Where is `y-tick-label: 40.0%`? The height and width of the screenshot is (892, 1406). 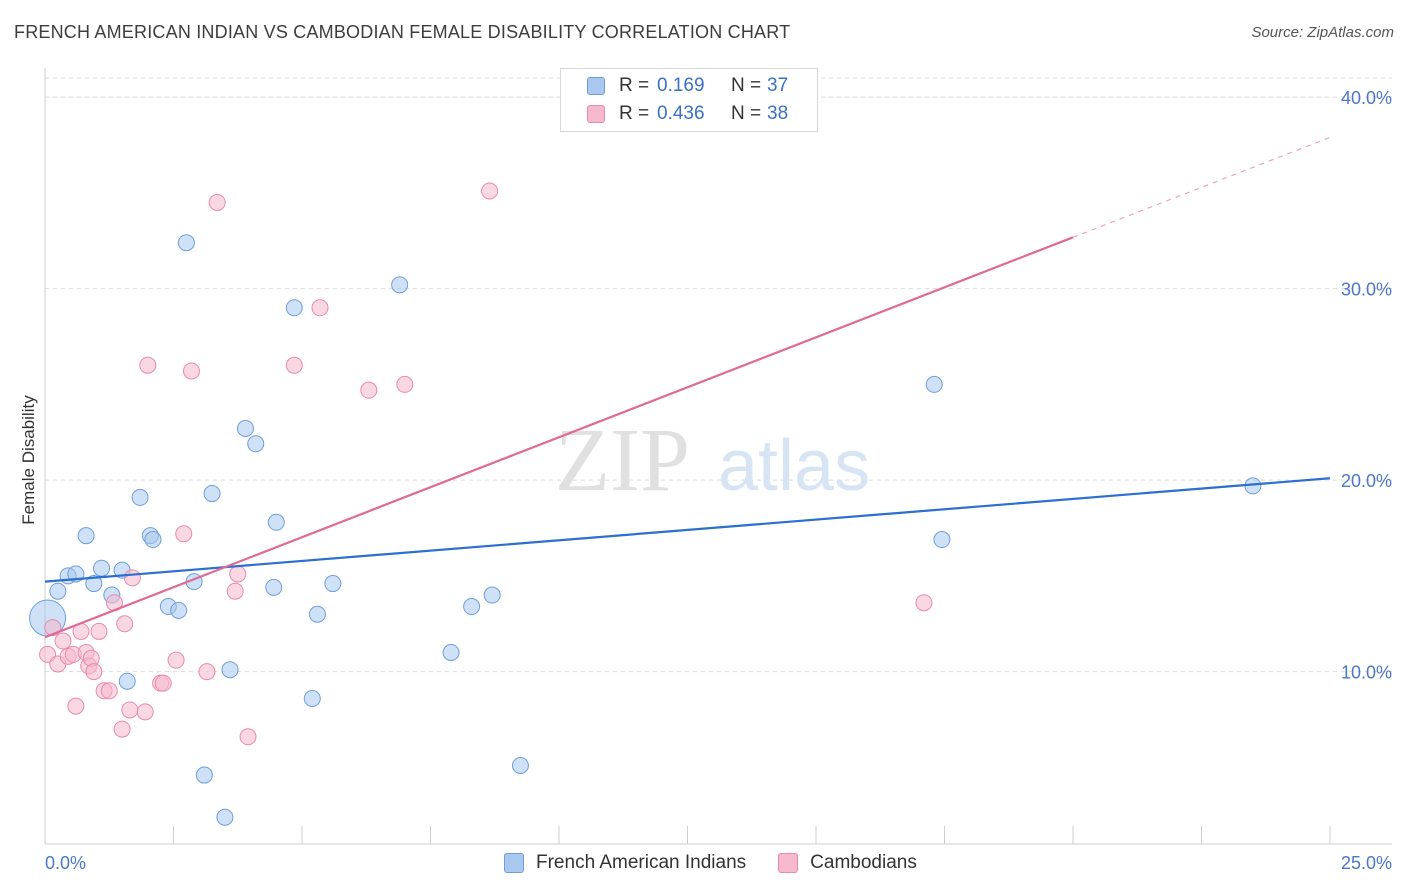
y-tick-label: 40.0% is located at coordinates (1366, 98).